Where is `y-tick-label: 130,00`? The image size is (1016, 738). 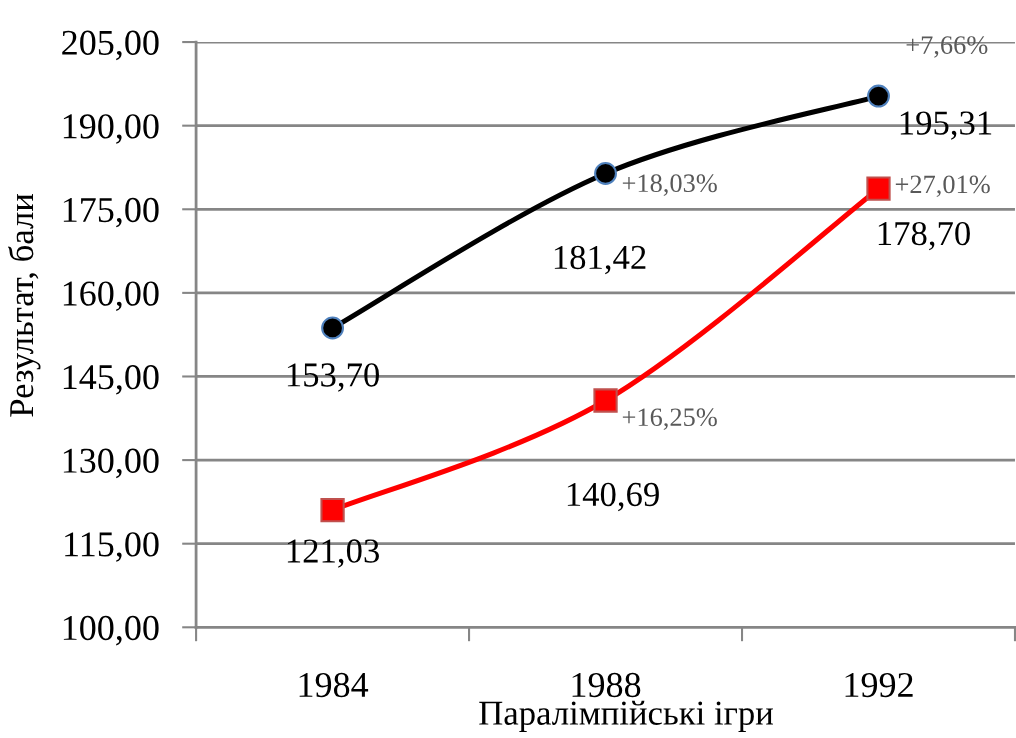 y-tick-label: 130,00 is located at coordinates (111, 463).